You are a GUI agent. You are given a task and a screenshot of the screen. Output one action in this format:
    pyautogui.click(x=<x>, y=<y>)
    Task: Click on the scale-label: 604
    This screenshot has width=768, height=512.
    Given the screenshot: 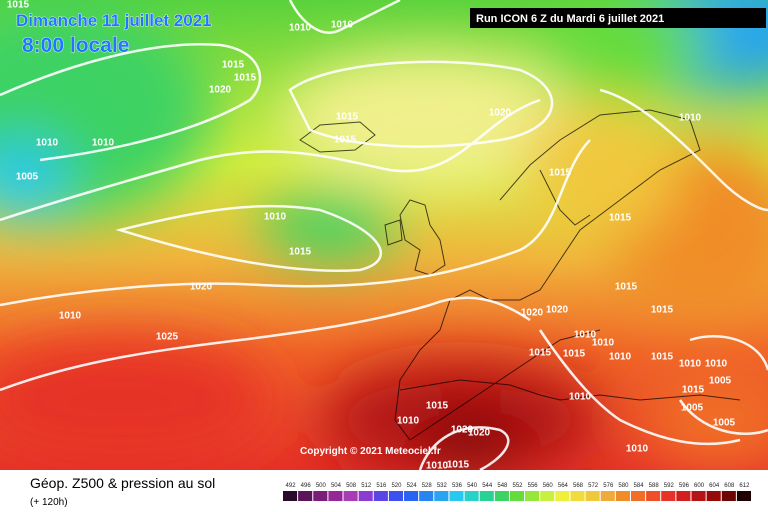 What is the action you would take?
    pyautogui.click(x=714, y=486)
    